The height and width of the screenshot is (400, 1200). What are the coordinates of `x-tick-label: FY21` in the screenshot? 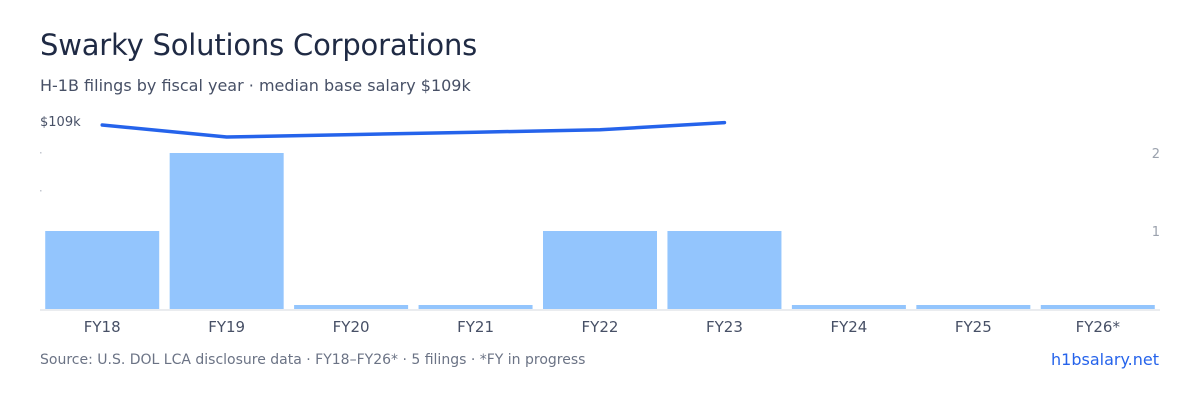 It's located at (475, 327).